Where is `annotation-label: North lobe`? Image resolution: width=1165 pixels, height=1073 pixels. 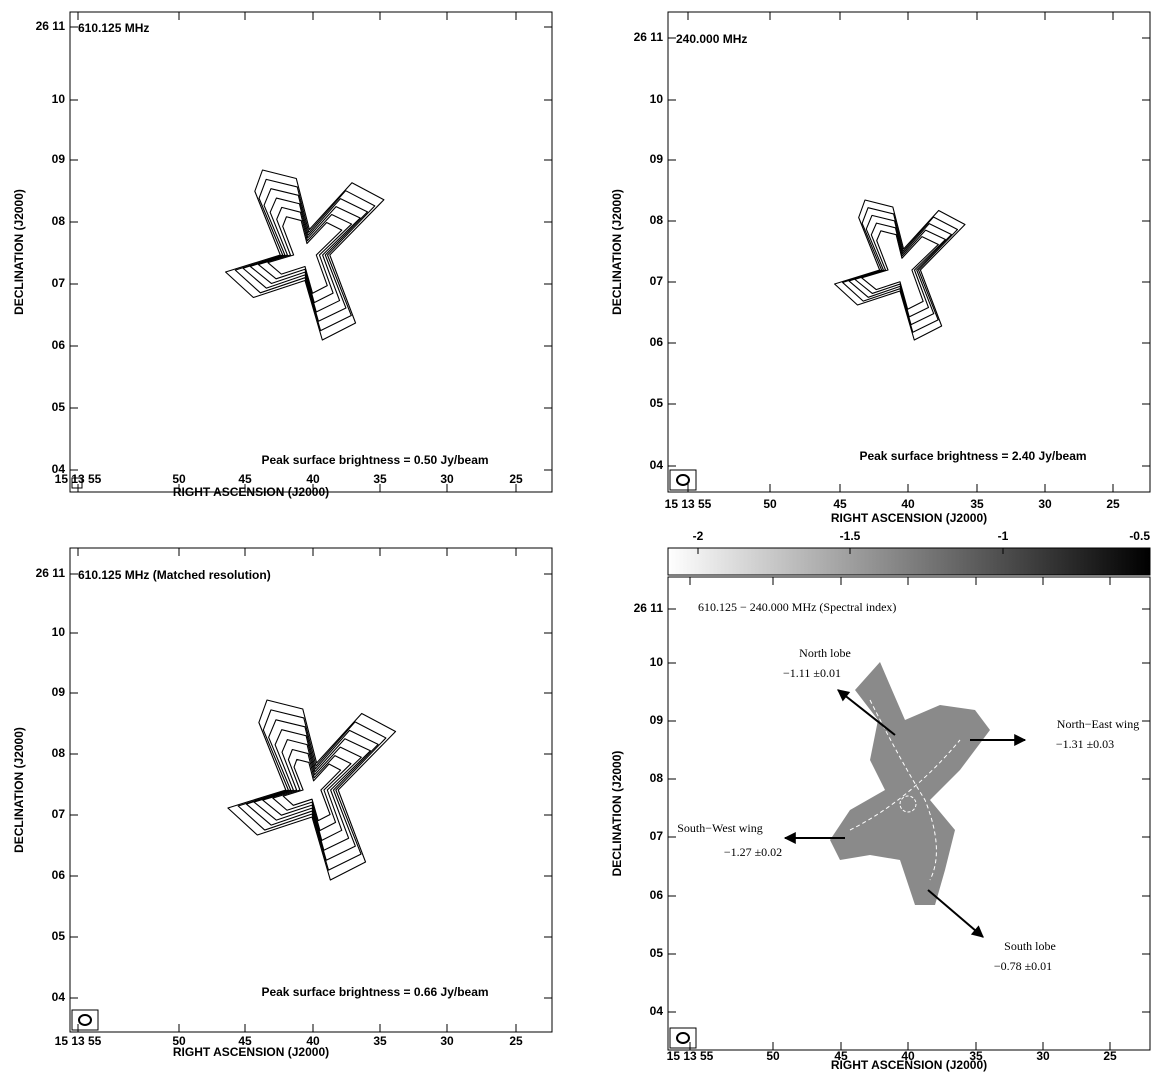 annotation-label: North lobe is located at coordinates (825, 653).